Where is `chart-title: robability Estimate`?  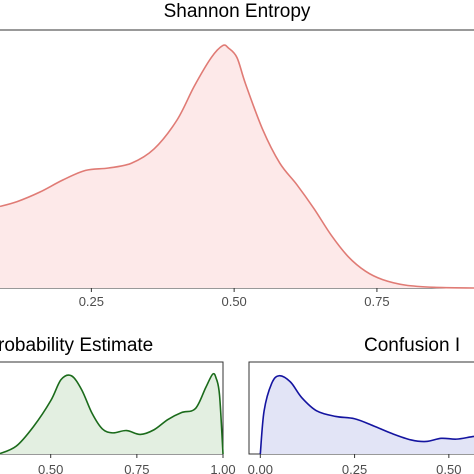 chart-title: robability Estimate is located at coordinates (76, 345).